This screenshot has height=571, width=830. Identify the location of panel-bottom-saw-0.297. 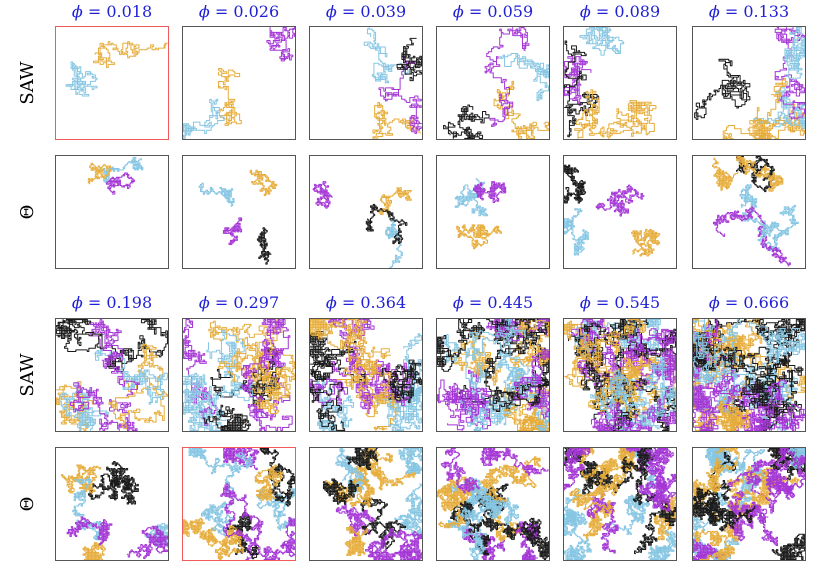
(239, 375).